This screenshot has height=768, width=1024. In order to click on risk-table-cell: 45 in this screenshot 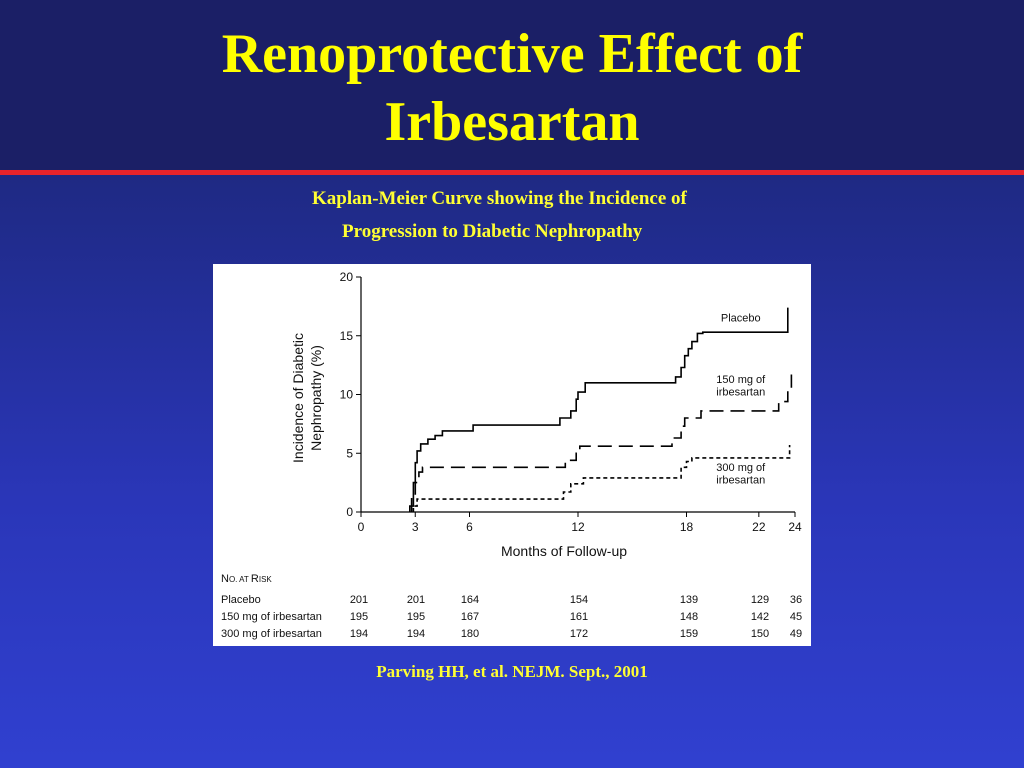, I will do `click(796, 617)`.